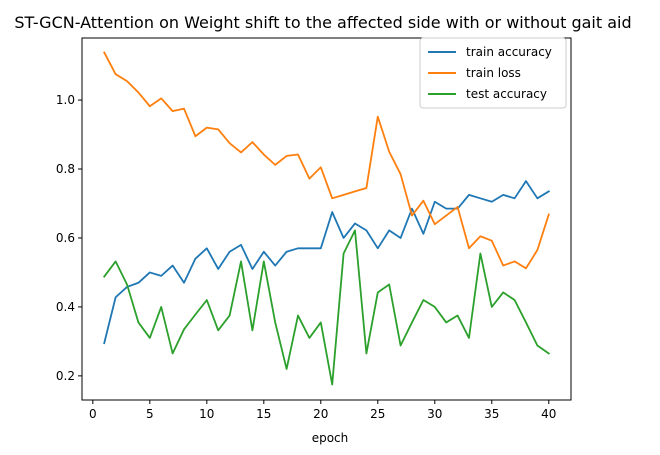  Describe the element at coordinates (65, 376) in the screenshot. I see `y-tick-label: 0.2` at that location.